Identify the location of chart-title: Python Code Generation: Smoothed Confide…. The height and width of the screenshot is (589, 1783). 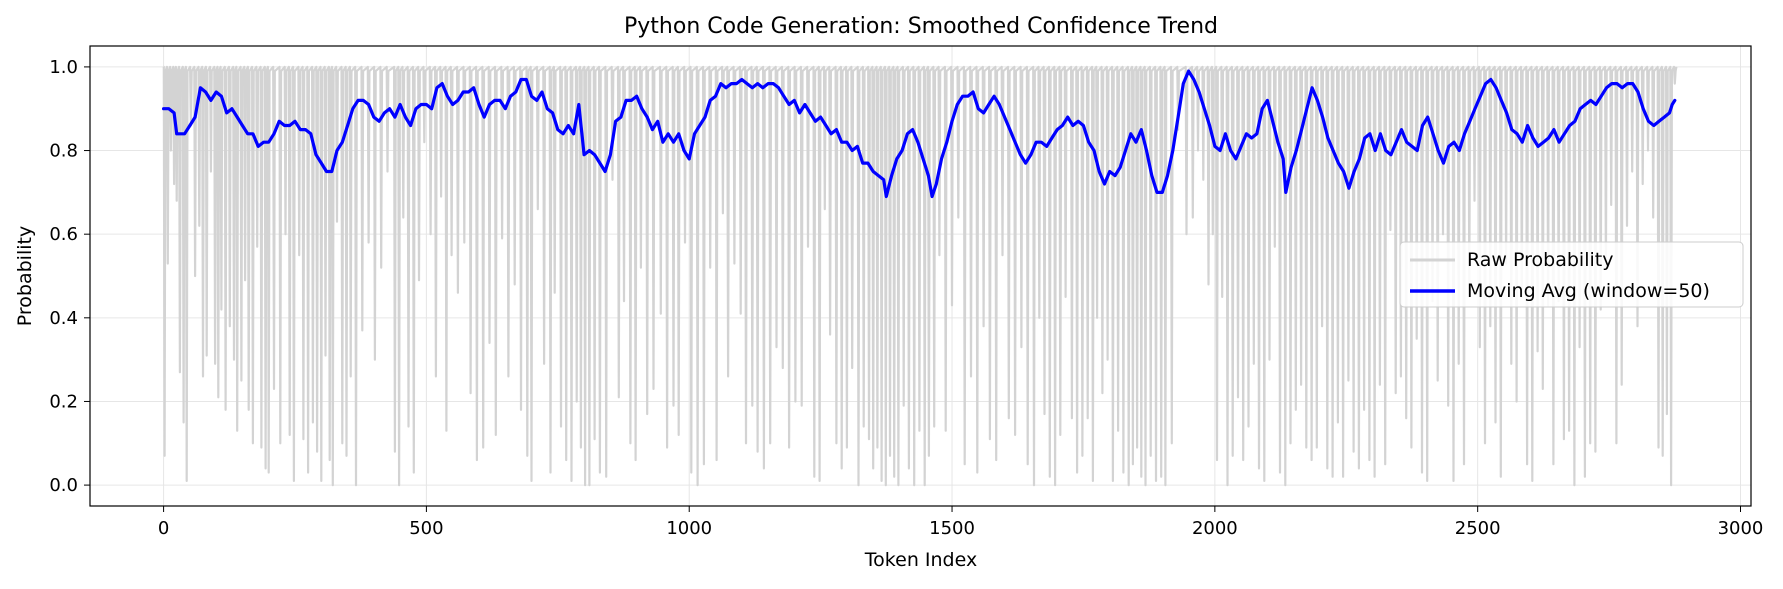
(921, 26).